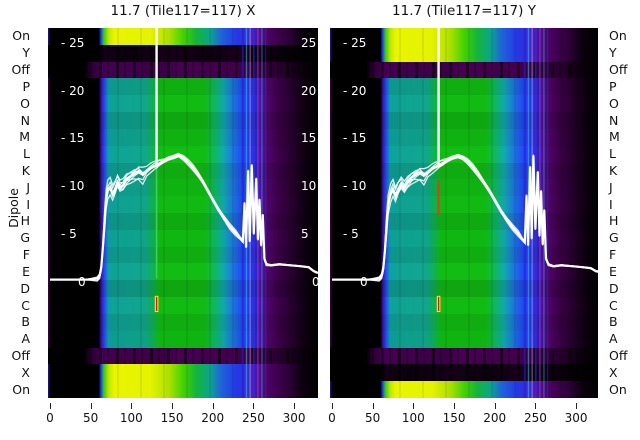  What do you see at coordinates (309, 138) in the screenshot?
I see `inner-value-label-right: 15` at bounding box center [309, 138].